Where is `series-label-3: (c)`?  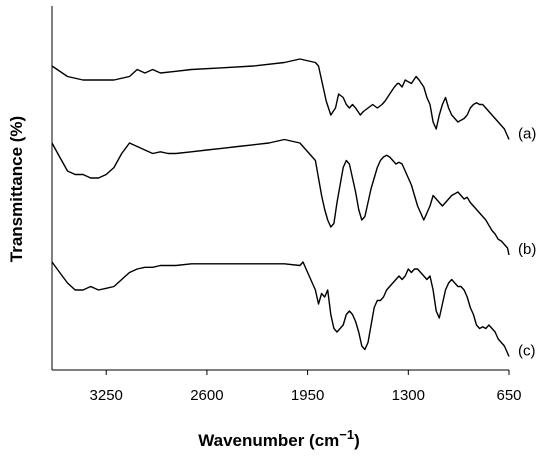 series-label-3: (c) is located at coordinates (527, 351).